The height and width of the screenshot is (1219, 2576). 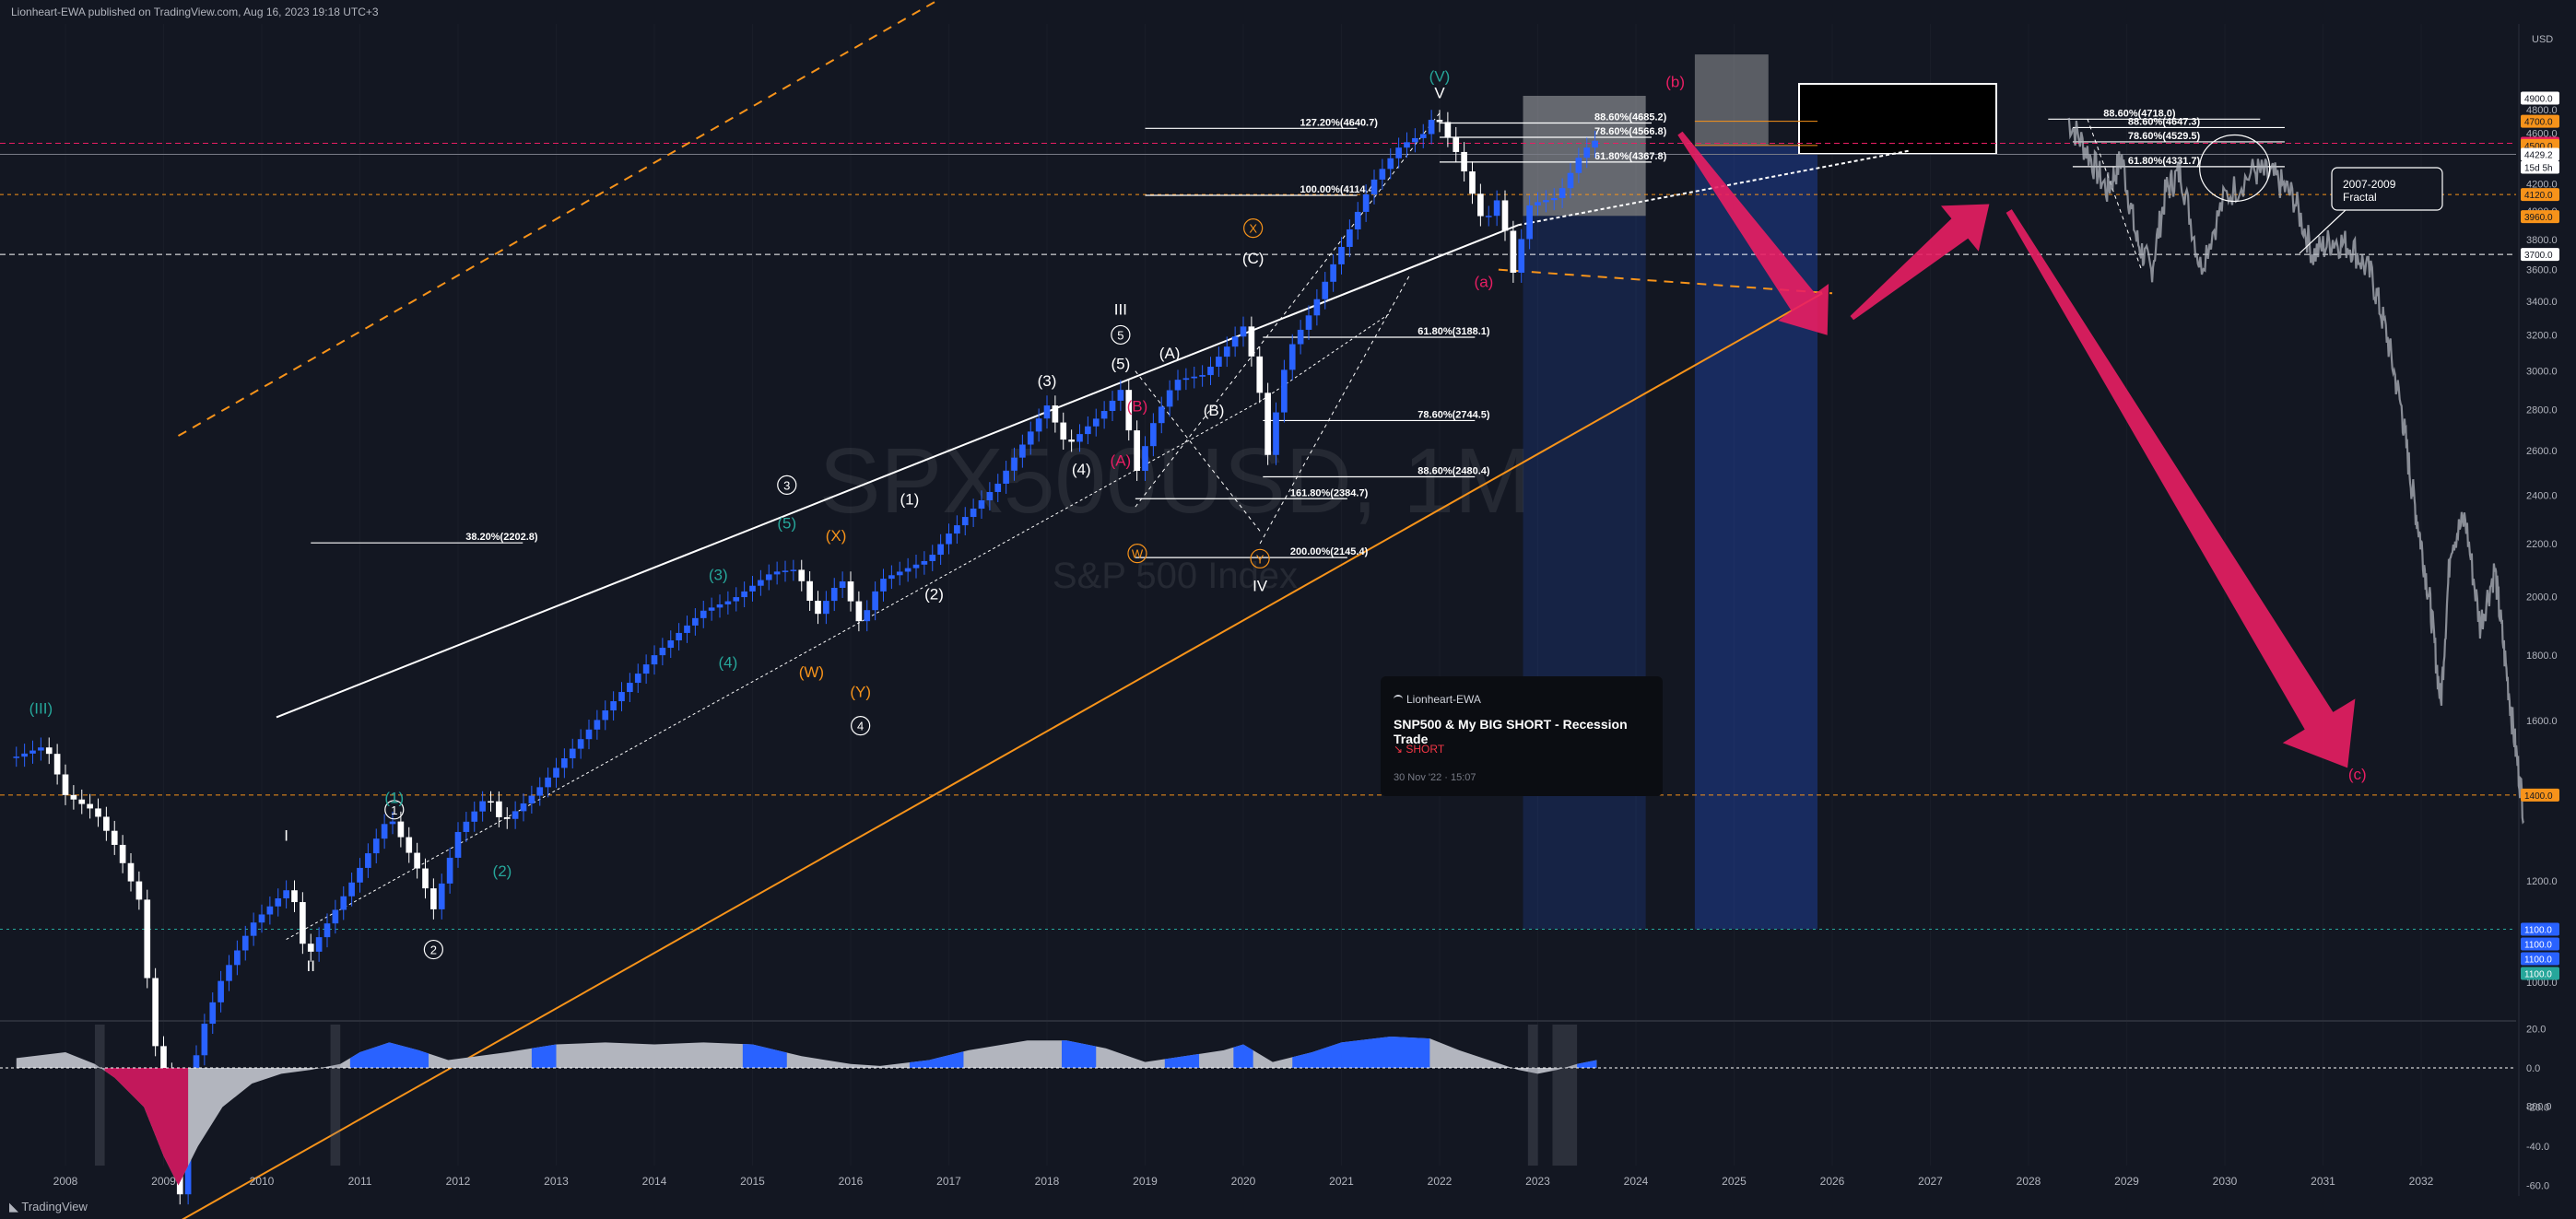 I want to click on price-tick: 2200.0, so click(x=2542, y=544).